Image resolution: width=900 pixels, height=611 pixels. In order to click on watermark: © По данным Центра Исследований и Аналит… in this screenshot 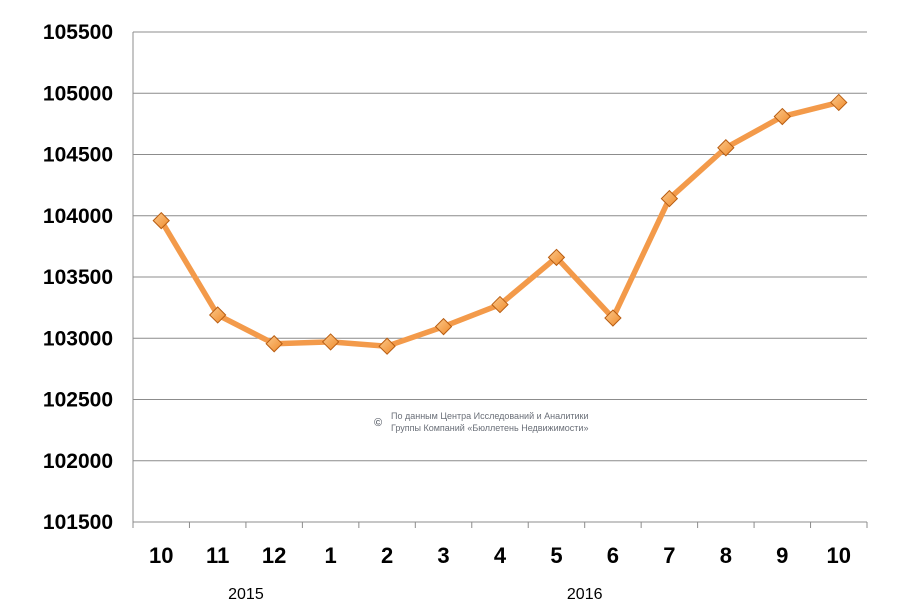, I will do `click(481, 422)`.